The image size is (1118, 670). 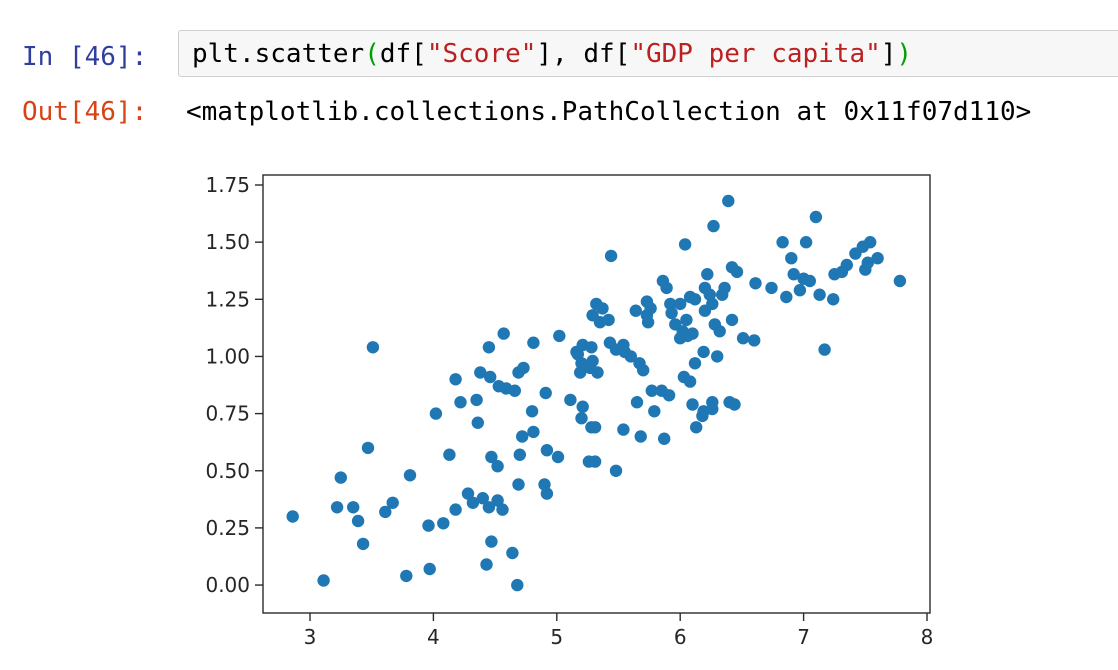 I want to click on x-tick-label: 6, so click(x=680, y=637).